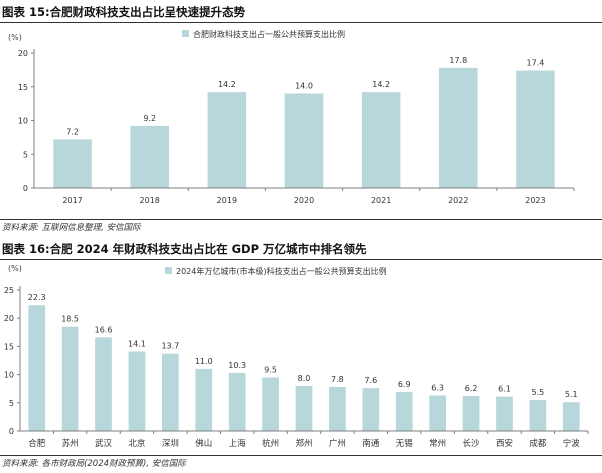 Image resolution: width=602 pixels, height=473 pixels. I want to click on chart2-category-label: 长沙, so click(472, 443).